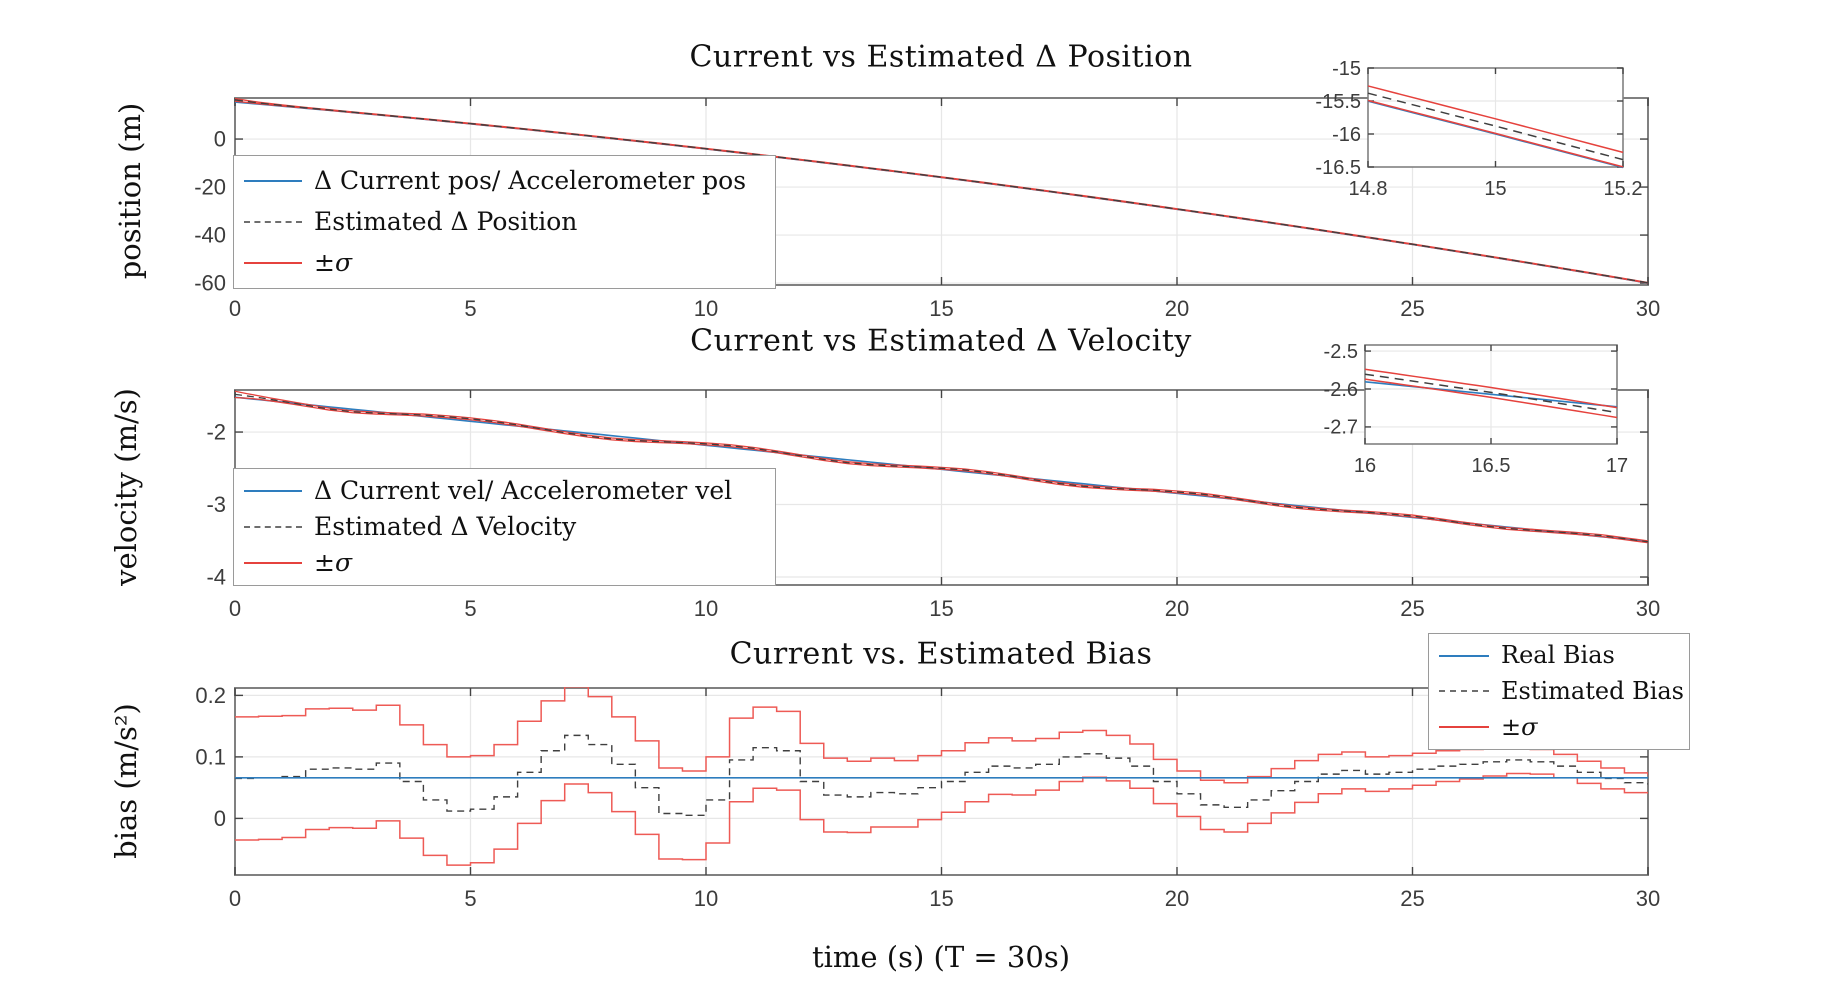 This screenshot has height=986, width=1822. Describe the element at coordinates (1341, 352) in the screenshot. I see `y-tick-label: -2.5` at that location.